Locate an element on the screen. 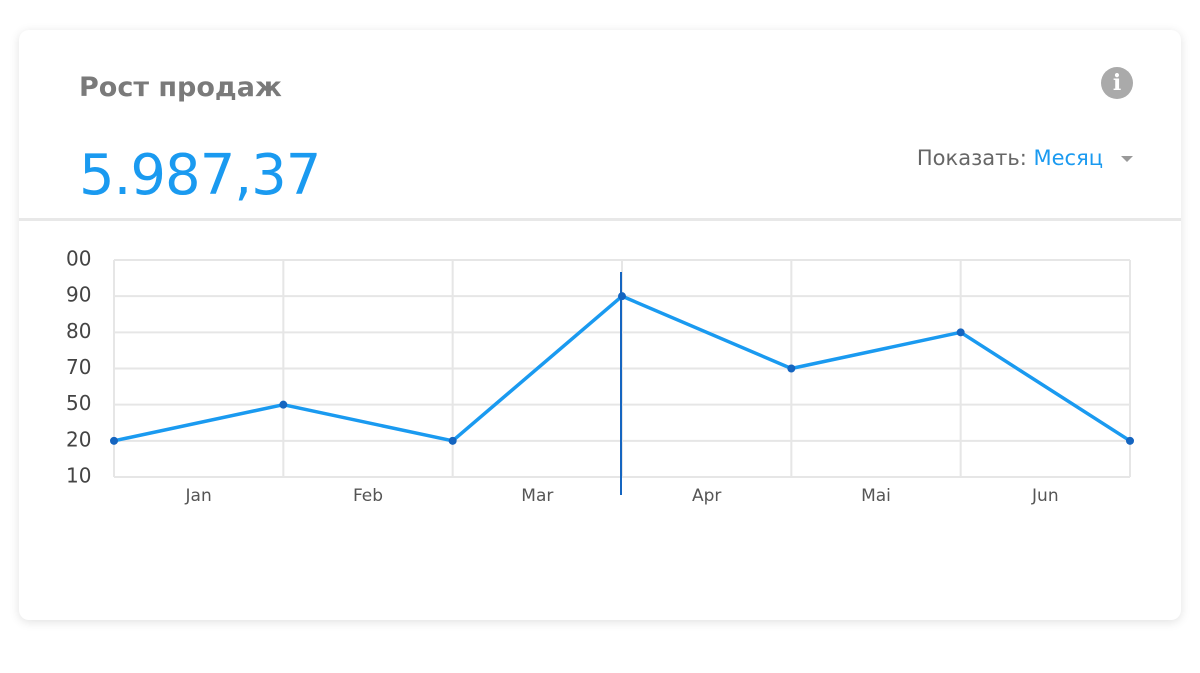  x-tick-label: Mai is located at coordinates (876, 496).